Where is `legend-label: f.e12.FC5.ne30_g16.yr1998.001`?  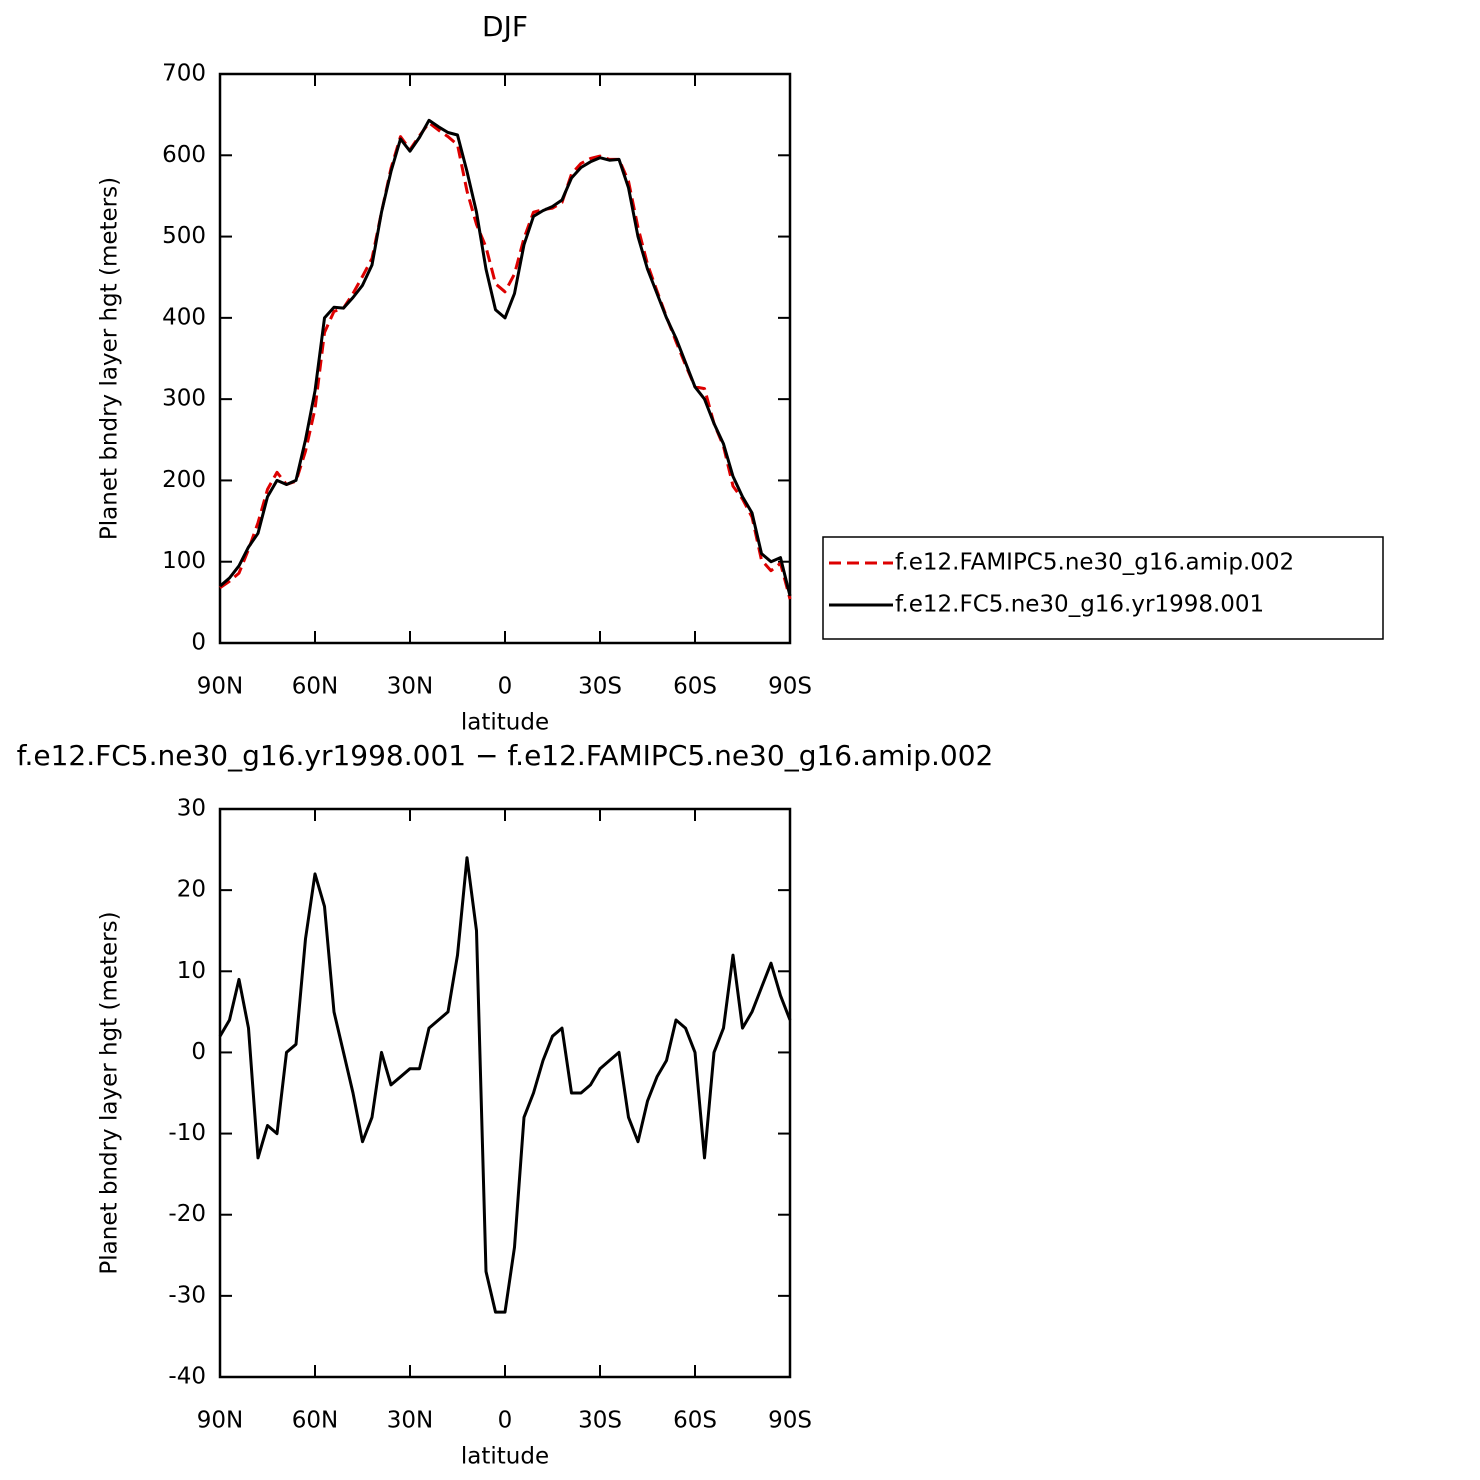
legend-label: f.e12.FC5.ne30_g16.yr1998.001 is located at coordinates (1079, 605).